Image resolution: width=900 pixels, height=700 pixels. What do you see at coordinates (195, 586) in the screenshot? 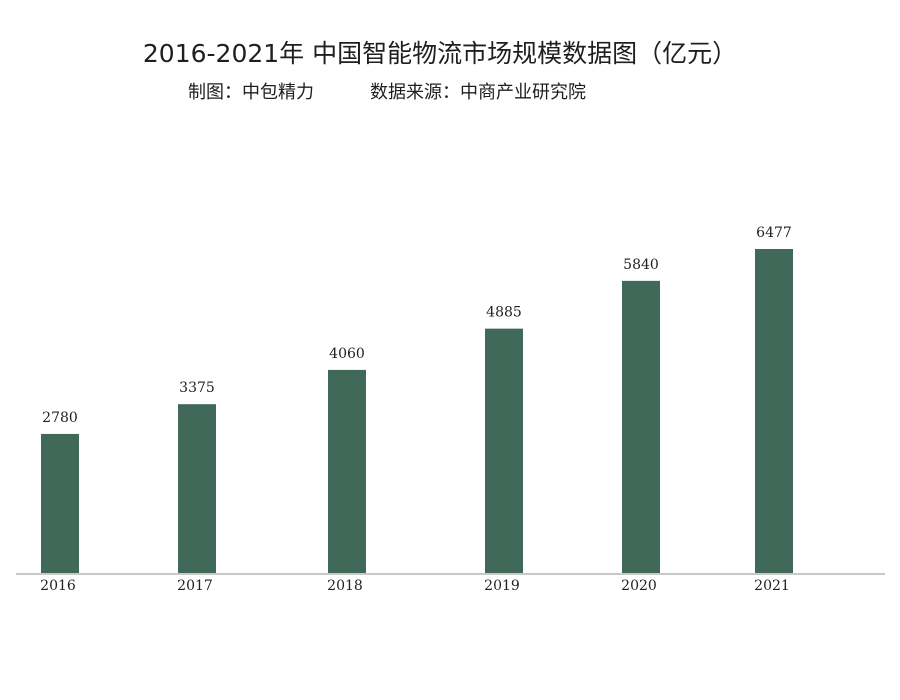
I see `x-tick-label-2017: 2017` at bounding box center [195, 586].